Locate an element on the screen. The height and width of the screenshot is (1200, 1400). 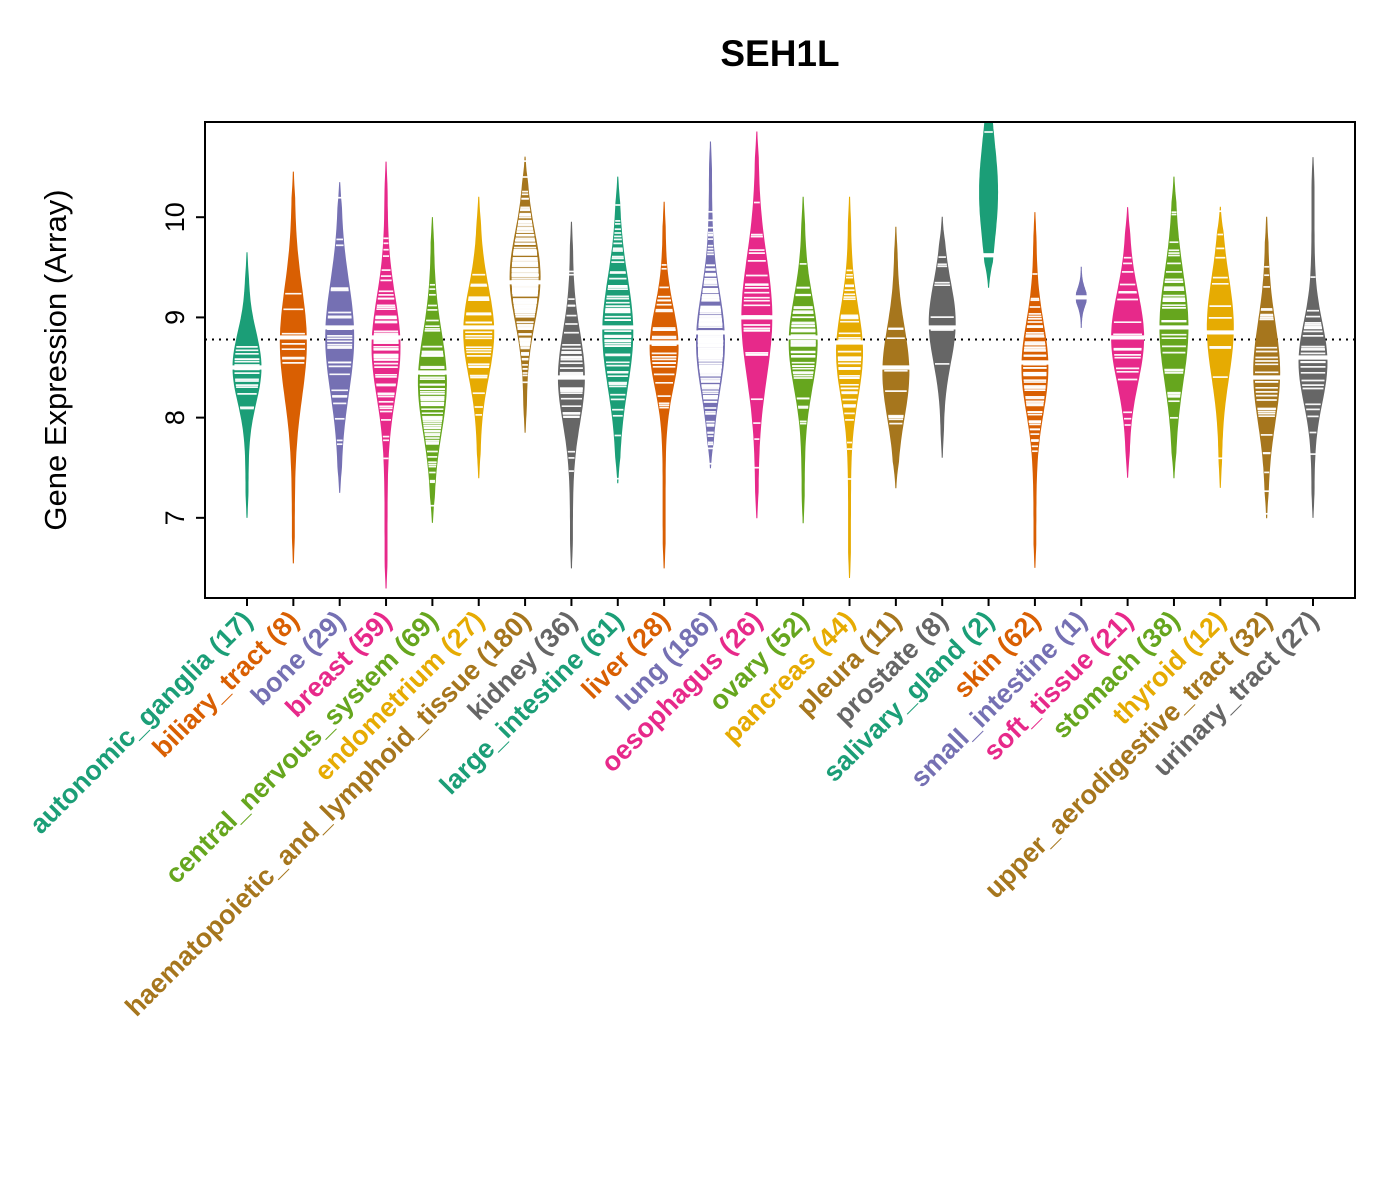
violin-ovary is located at coordinates (803, 360).